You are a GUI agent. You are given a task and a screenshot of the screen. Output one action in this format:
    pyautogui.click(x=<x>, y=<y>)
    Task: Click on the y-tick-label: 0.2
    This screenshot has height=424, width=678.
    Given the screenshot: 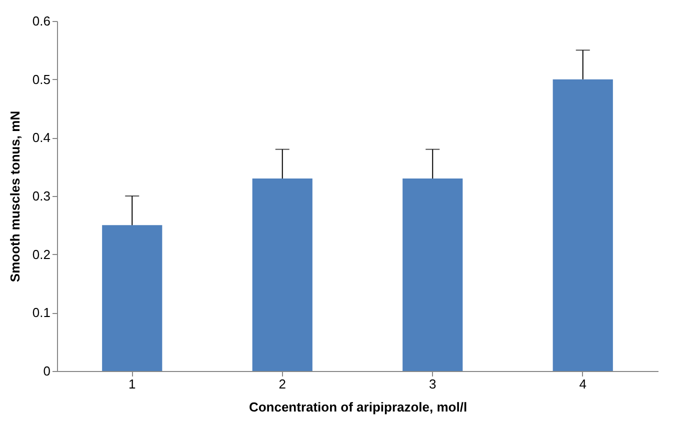 What is the action you would take?
    pyautogui.click(x=41, y=254)
    